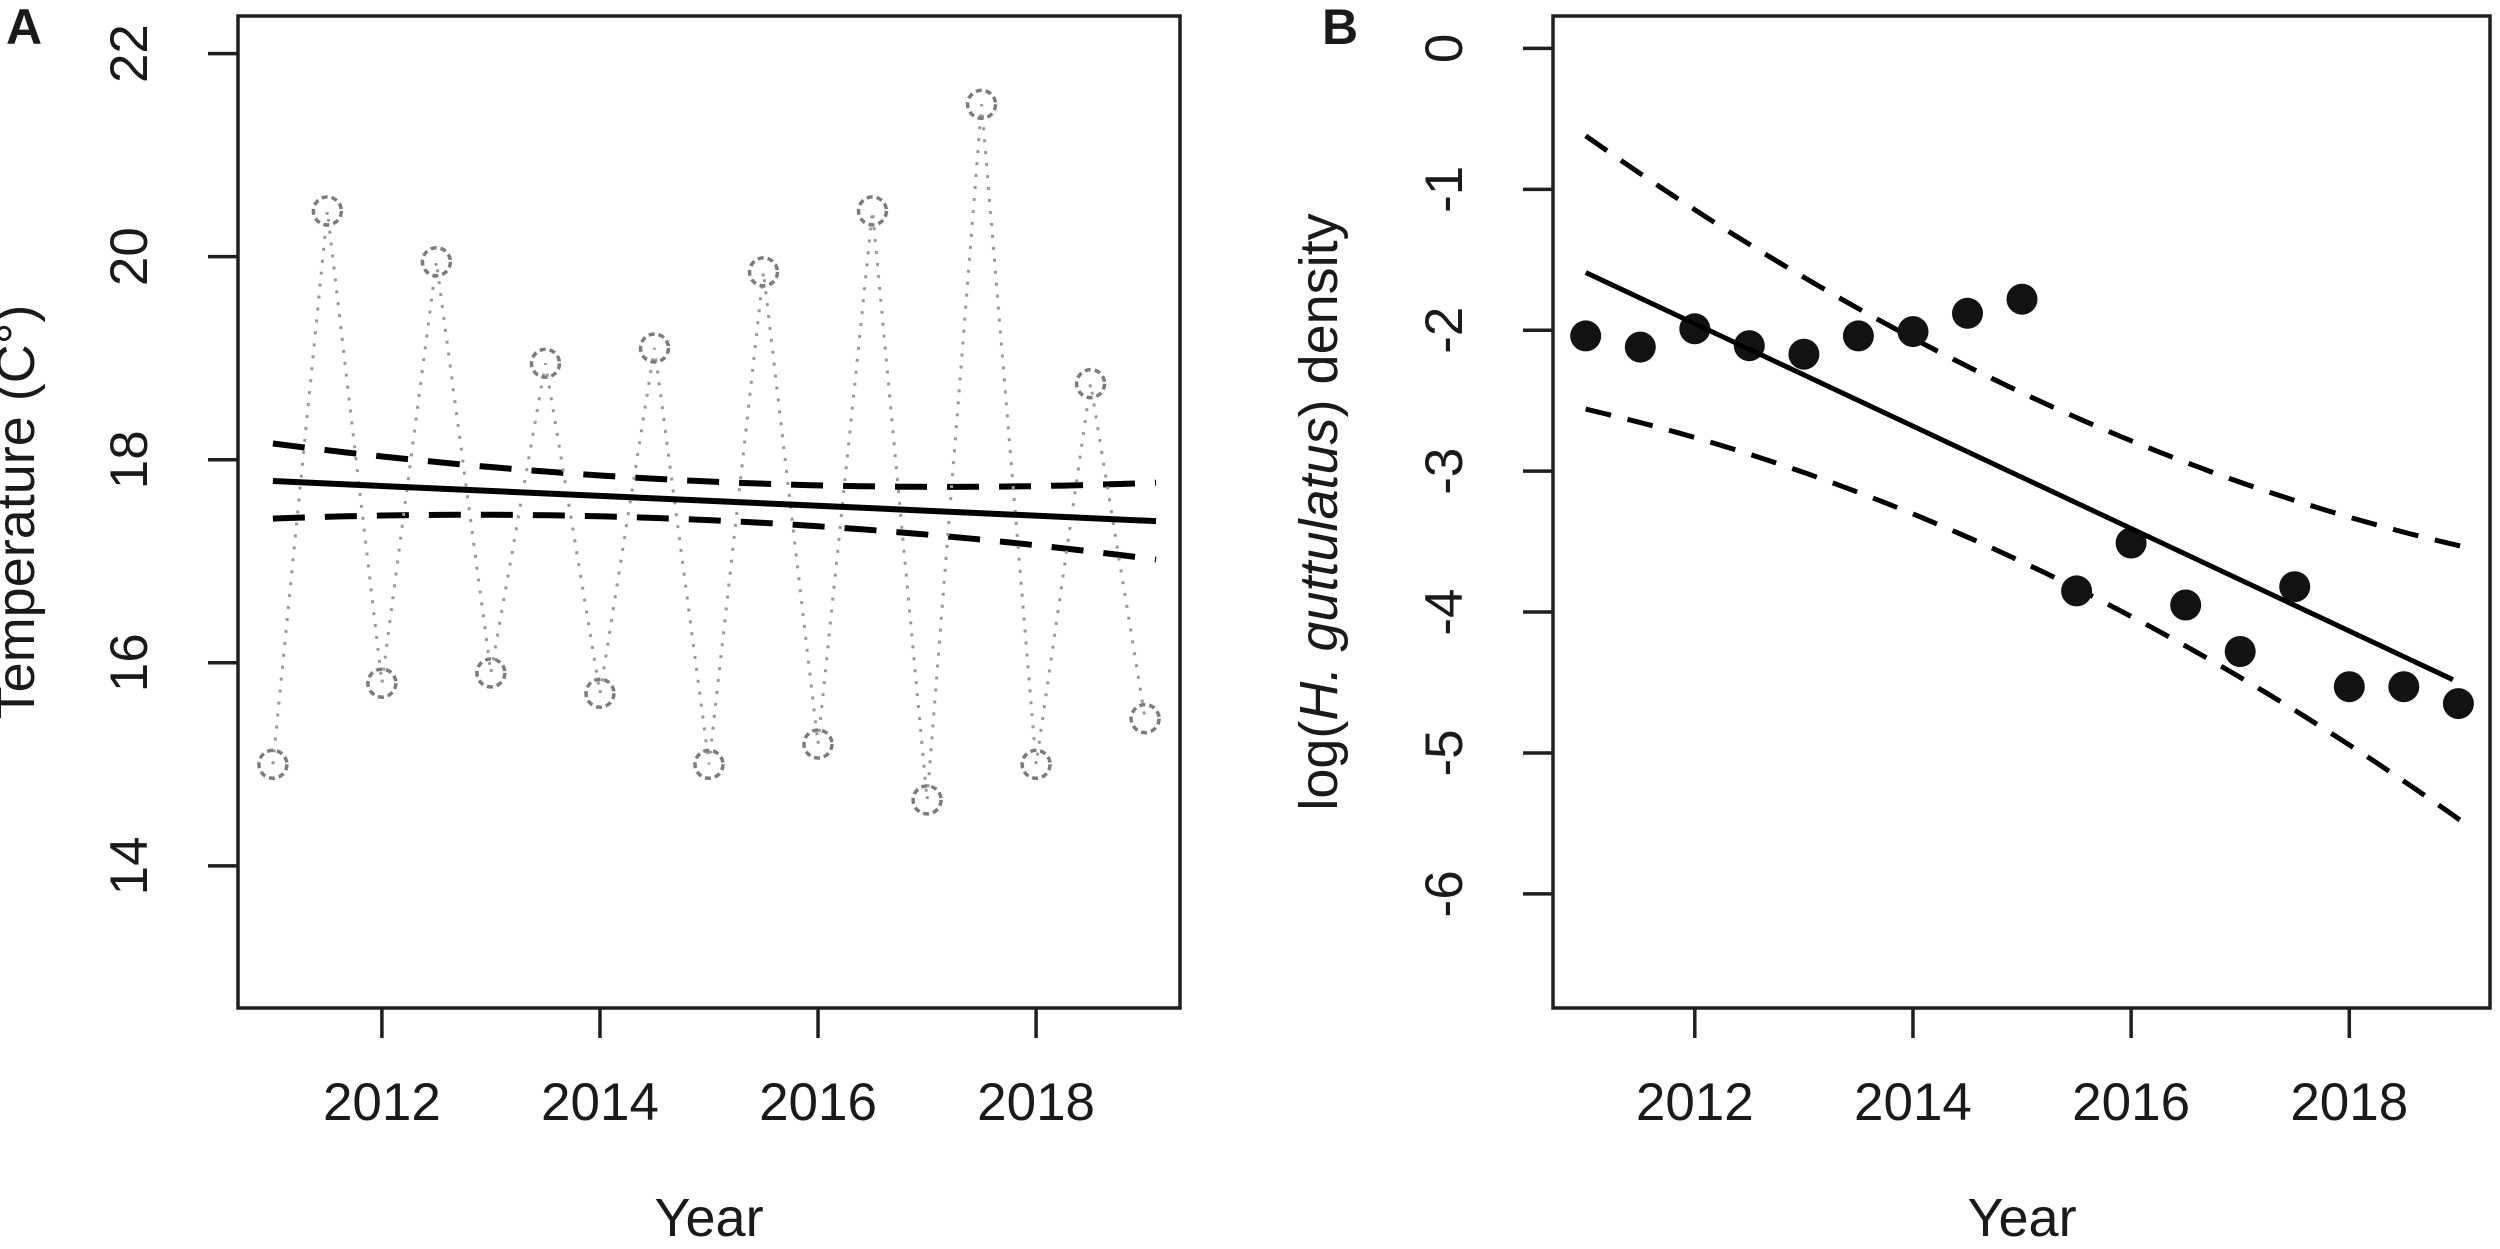 The width and height of the screenshot is (2500, 1249). Describe the element at coordinates (23, 512) in the screenshot. I see `y-axis-label: Temperature (C°)` at that location.